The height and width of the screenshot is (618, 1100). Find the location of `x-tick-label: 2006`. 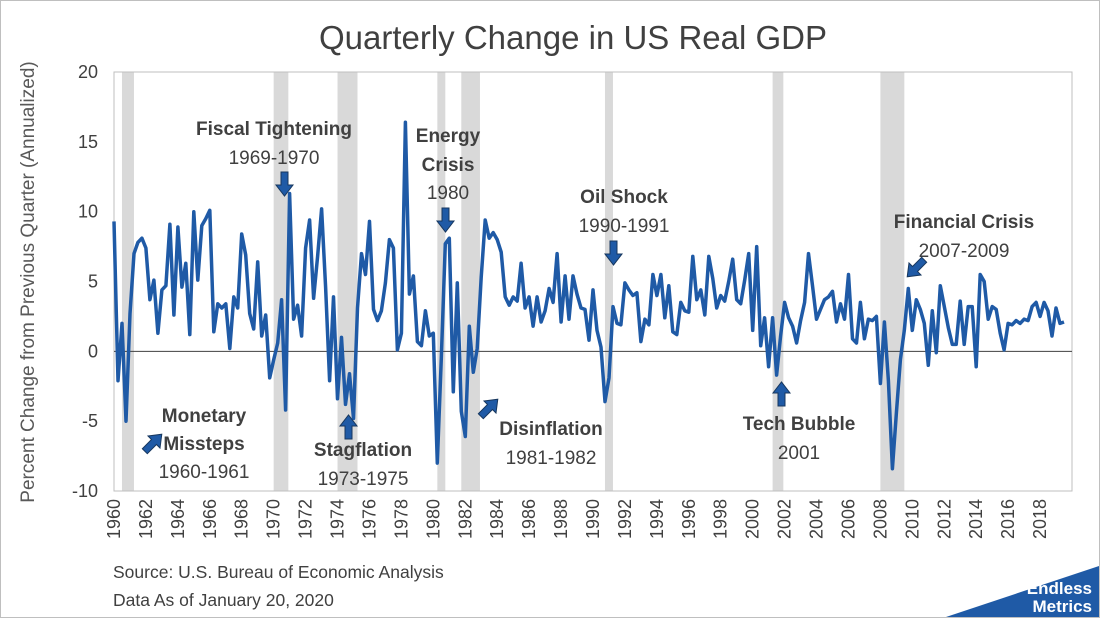

x-tick-label: 2006 is located at coordinates (849, 519).